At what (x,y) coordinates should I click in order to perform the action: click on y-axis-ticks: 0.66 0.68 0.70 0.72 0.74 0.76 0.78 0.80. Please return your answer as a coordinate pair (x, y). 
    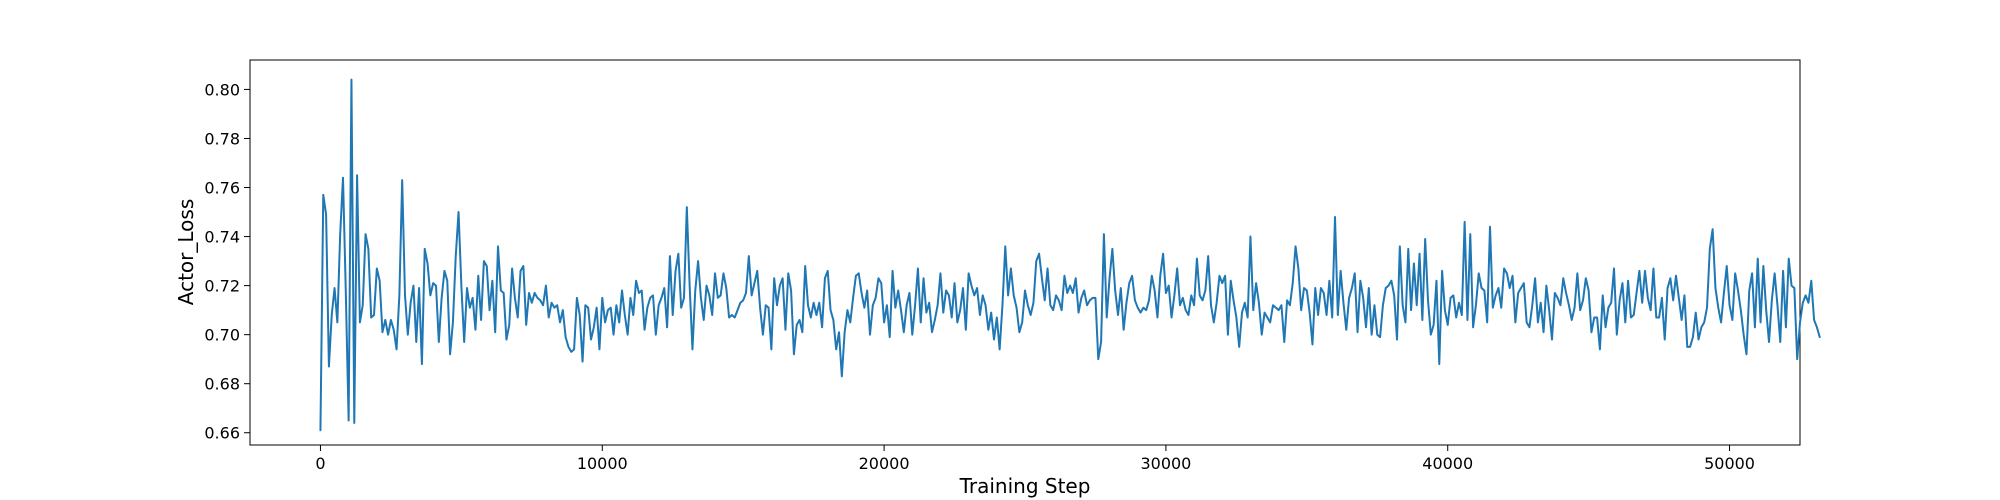
    Looking at the image, I should click on (227, 261).